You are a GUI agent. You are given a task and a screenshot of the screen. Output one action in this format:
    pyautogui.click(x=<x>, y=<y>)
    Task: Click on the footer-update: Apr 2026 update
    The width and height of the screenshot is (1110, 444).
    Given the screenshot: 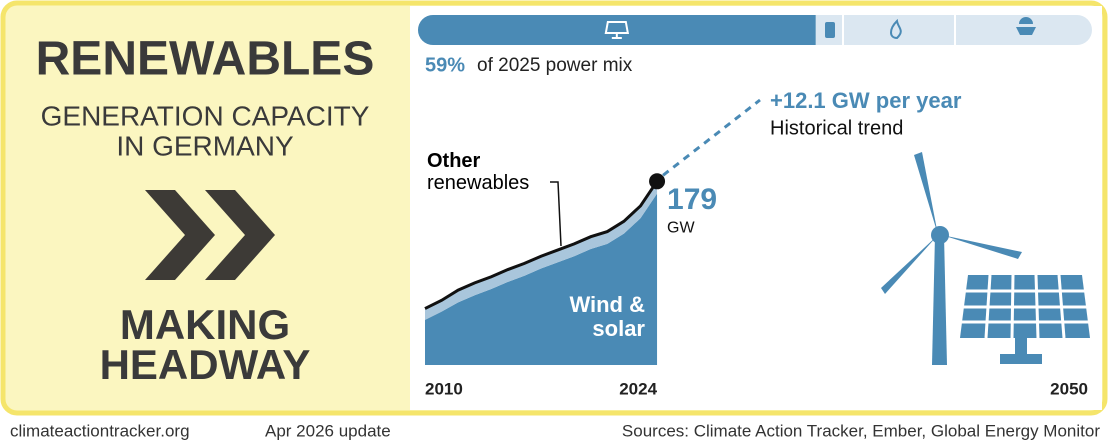 What is the action you would take?
    pyautogui.click(x=328, y=430)
    